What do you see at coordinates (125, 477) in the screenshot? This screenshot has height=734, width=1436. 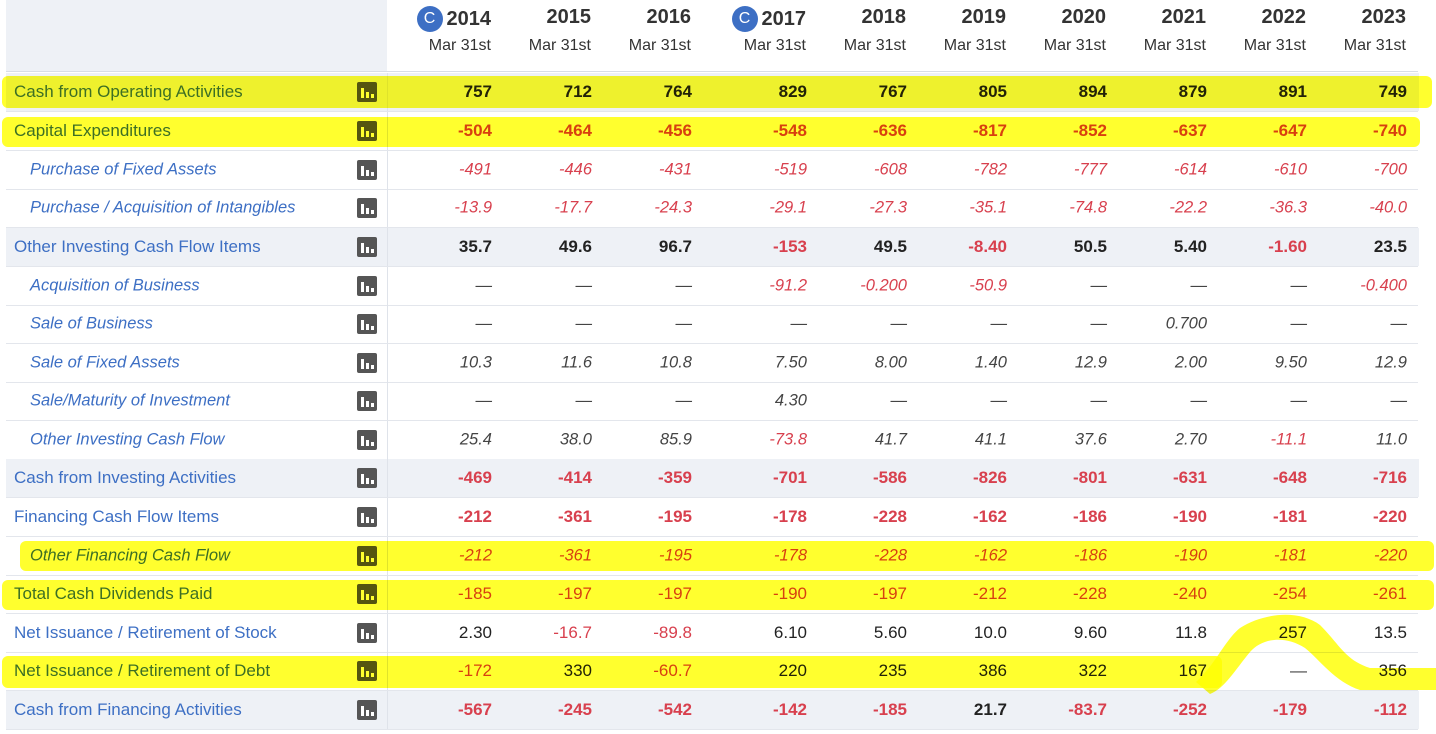 I see `row-label-link: Cash from Investing Activities` at bounding box center [125, 477].